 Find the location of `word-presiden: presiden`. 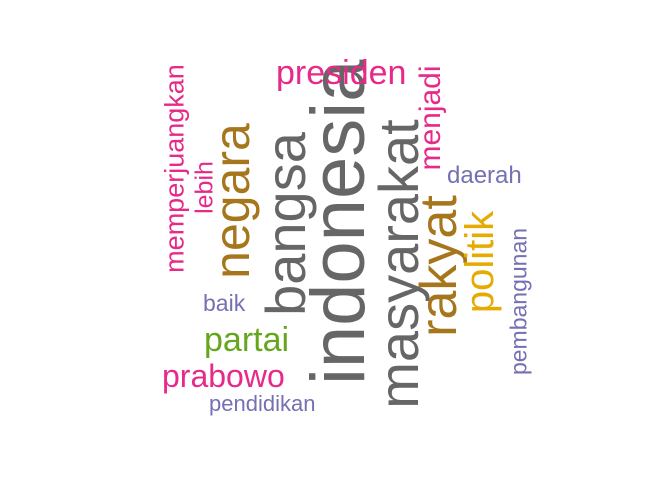

word-presiden: presiden is located at coordinates (341, 73).